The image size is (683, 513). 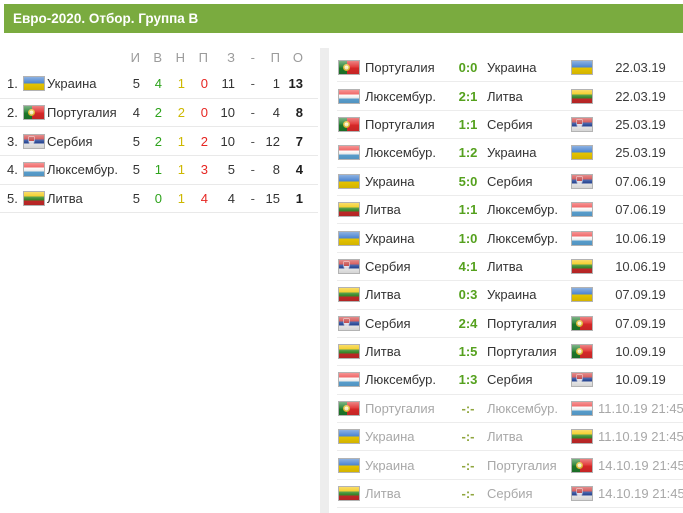 What do you see at coordinates (640, 210) in the screenshot?
I see `match-date: 07.06.19` at bounding box center [640, 210].